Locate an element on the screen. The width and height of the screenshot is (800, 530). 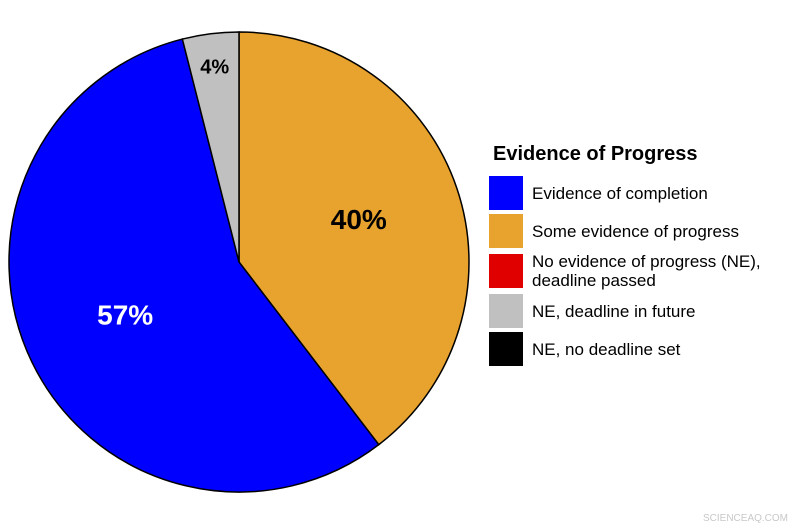
legend-item: Evidence of completion is located at coordinates (639, 193).